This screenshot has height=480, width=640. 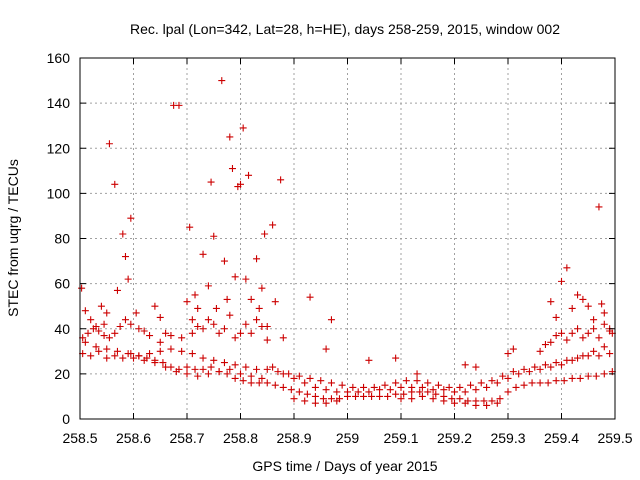 What do you see at coordinates (400, 438) in the screenshot?
I see `x-tick-label: 259.1` at bounding box center [400, 438].